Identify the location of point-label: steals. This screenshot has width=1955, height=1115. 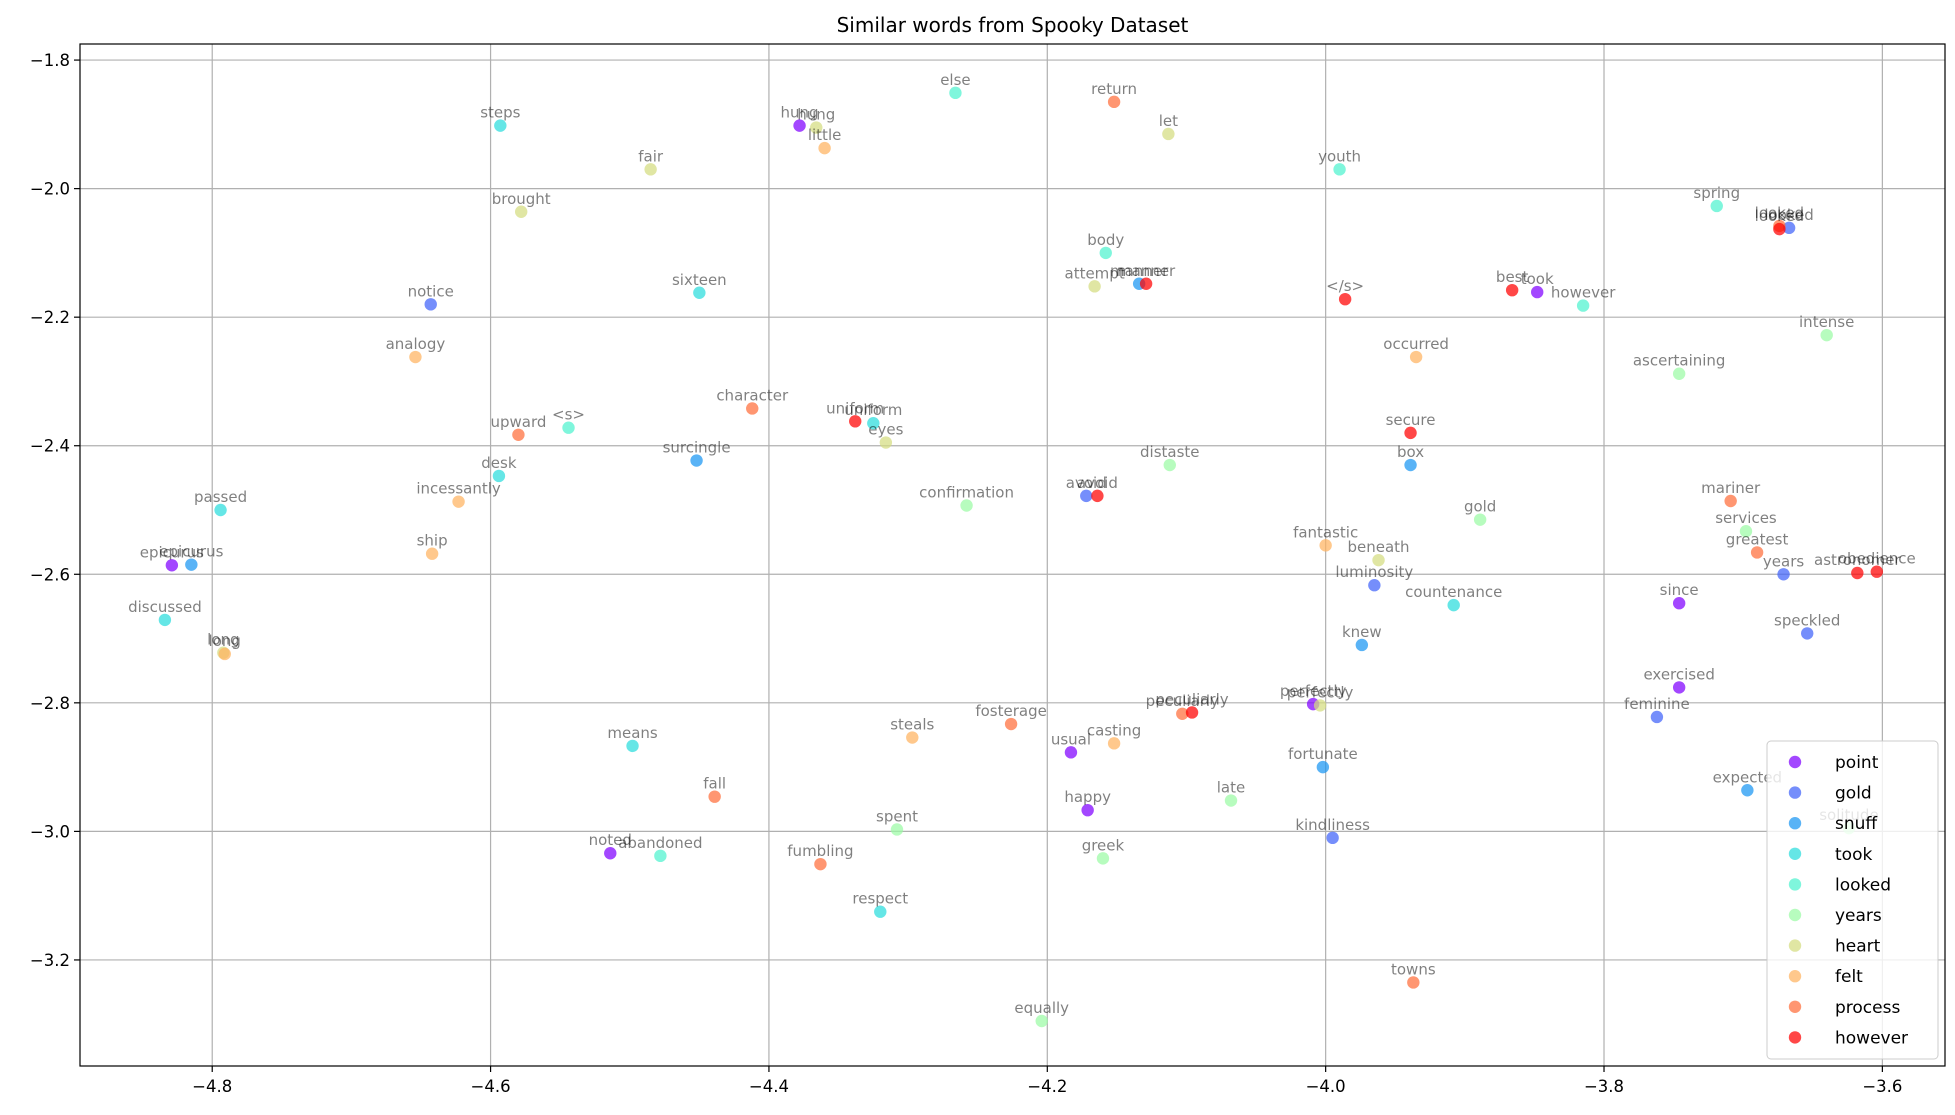
(912, 725).